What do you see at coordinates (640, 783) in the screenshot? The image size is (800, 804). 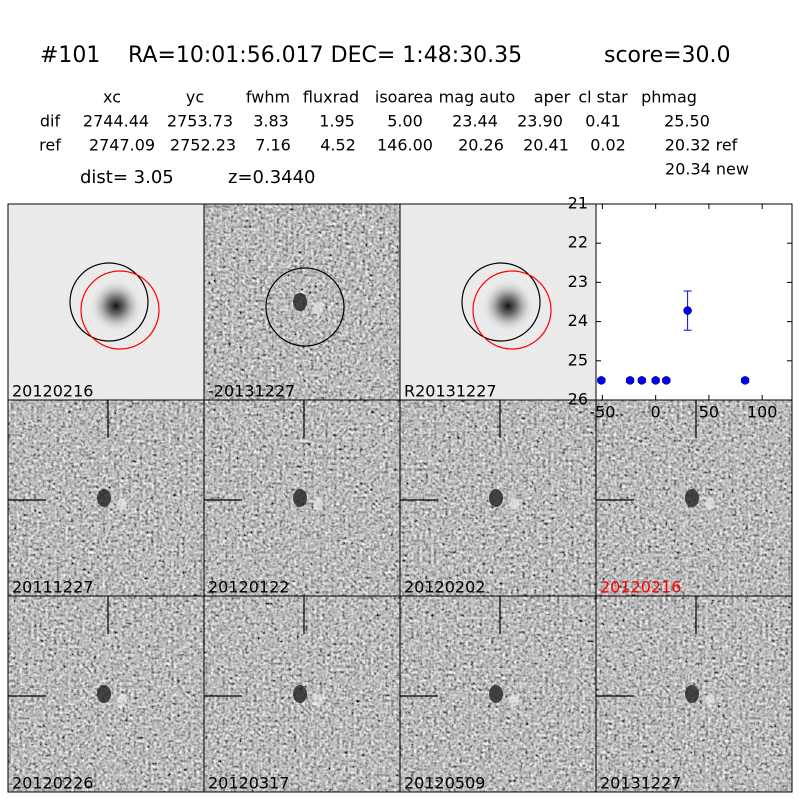 I see `panel-label: 20131227` at bounding box center [640, 783].